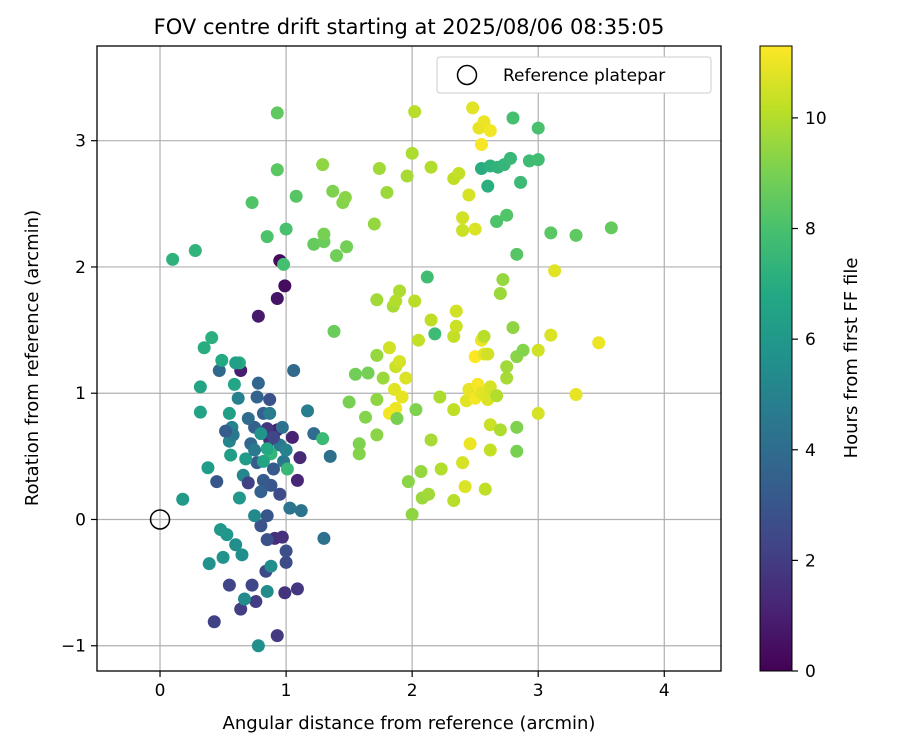 This screenshot has width=900, height=750. What do you see at coordinates (810, 561) in the screenshot?
I see `colorbar-tick-label-1: 2` at bounding box center [810, 561].